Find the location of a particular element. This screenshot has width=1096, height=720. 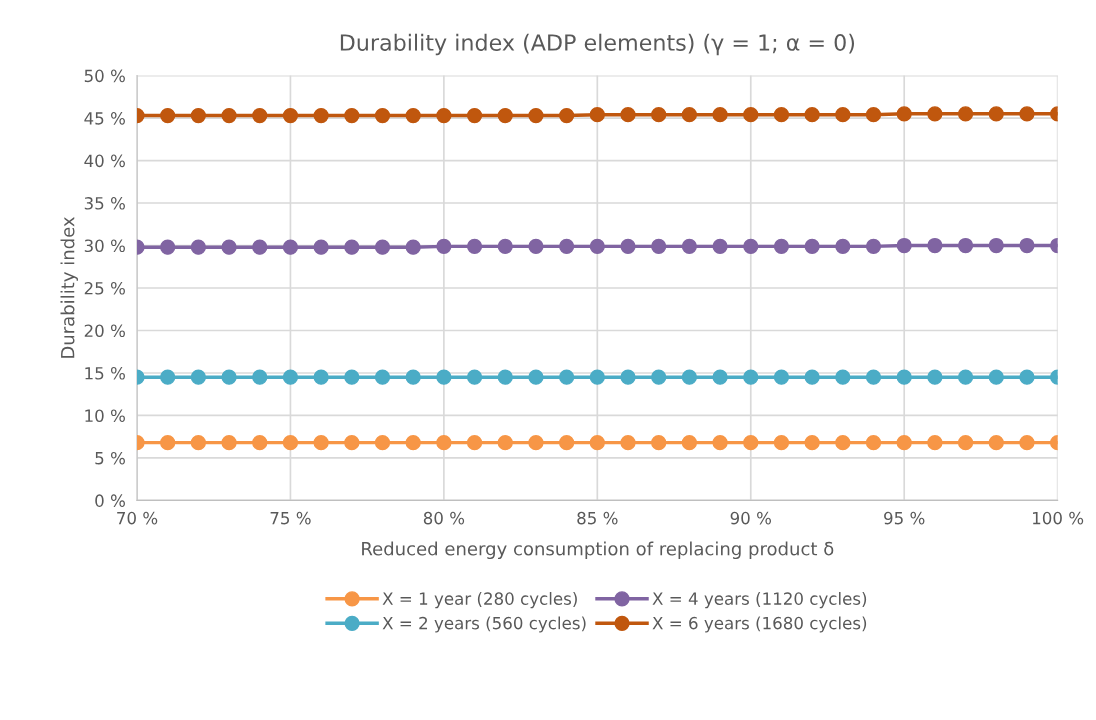

x-tick-label: 90 % is located at coordinates (751, 518).